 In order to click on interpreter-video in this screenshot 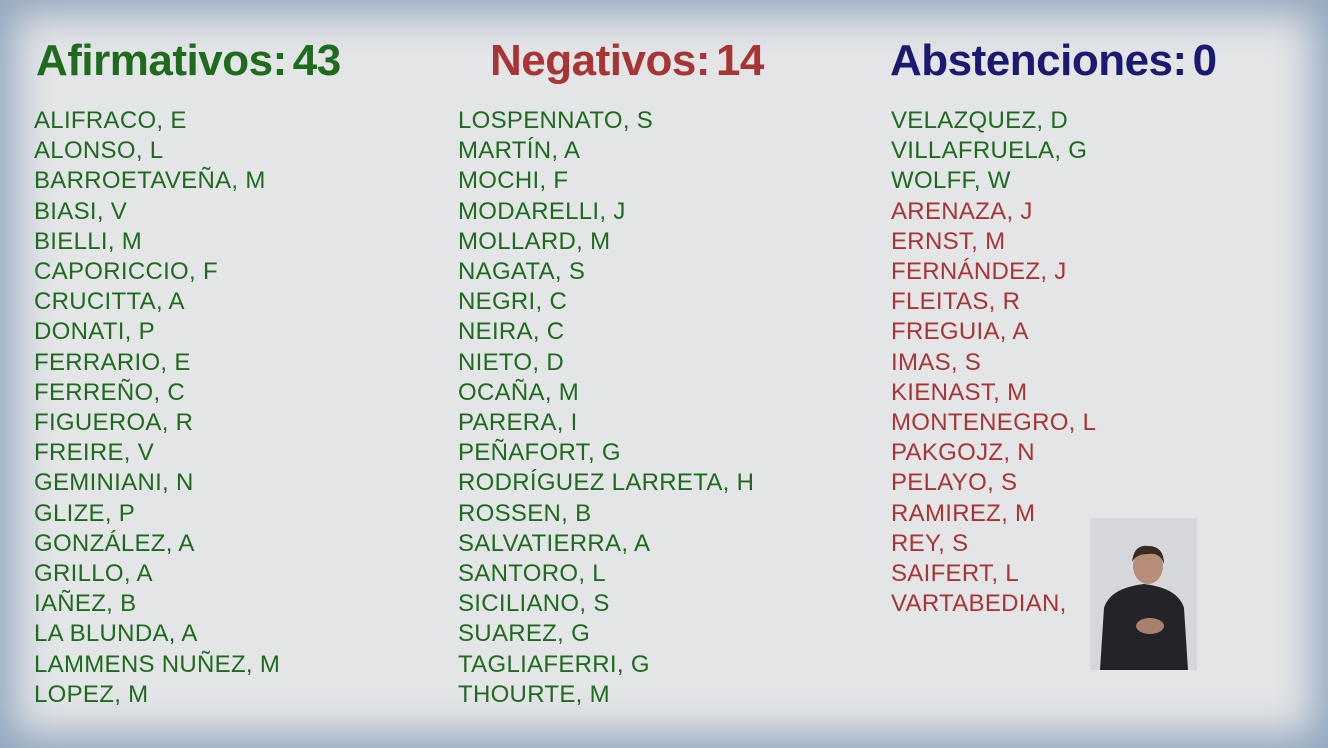, I will do `click(1143, 594)`.